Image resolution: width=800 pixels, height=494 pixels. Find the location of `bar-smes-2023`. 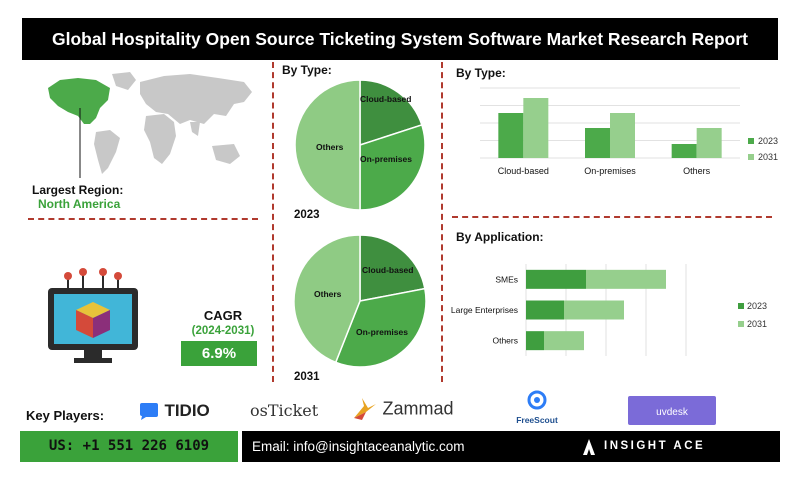

bar-smes-2023 is located at coordinates (556, 279).